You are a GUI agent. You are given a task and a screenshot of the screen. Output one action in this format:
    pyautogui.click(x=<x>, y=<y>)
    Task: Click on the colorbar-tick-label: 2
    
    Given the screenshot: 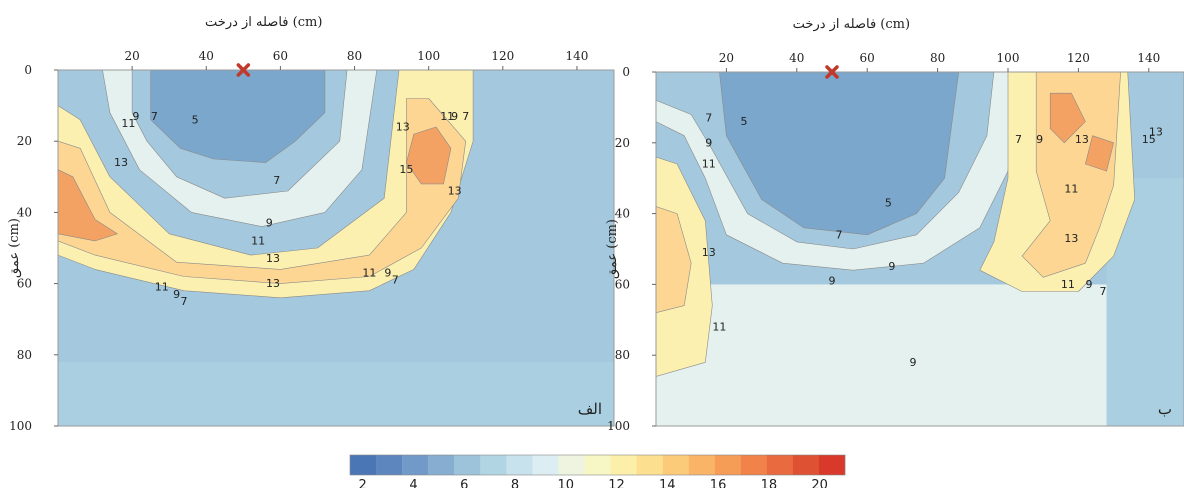 What is the action you would take?
    pyautogui.click(x=363, y=483)
    